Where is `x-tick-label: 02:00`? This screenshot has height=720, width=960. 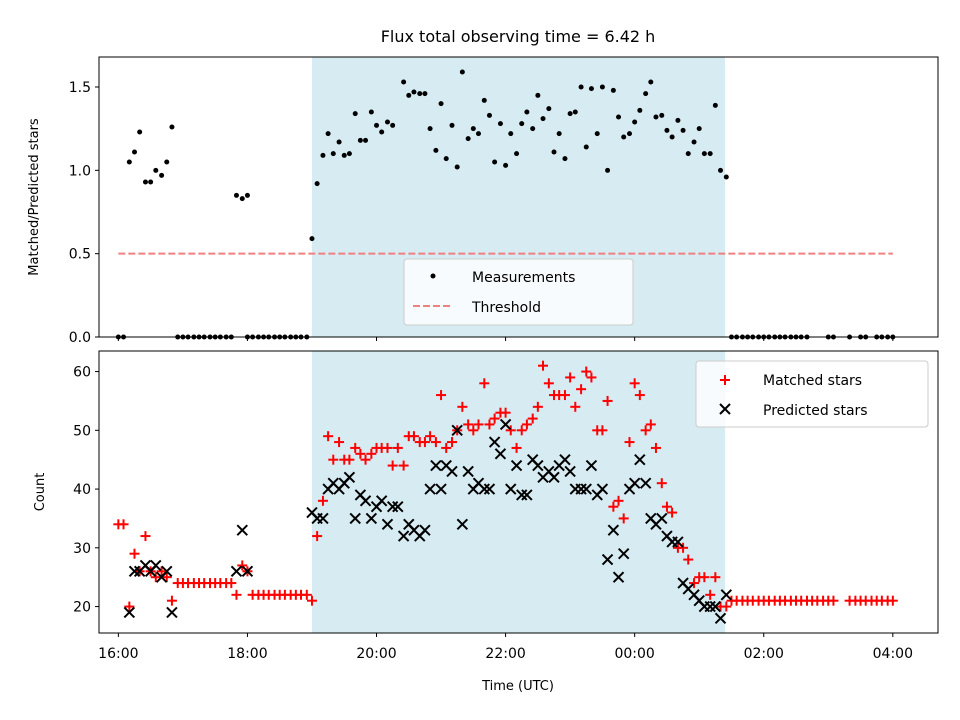 x-tick-label: 02:00 is located at coordinates (764, 654).